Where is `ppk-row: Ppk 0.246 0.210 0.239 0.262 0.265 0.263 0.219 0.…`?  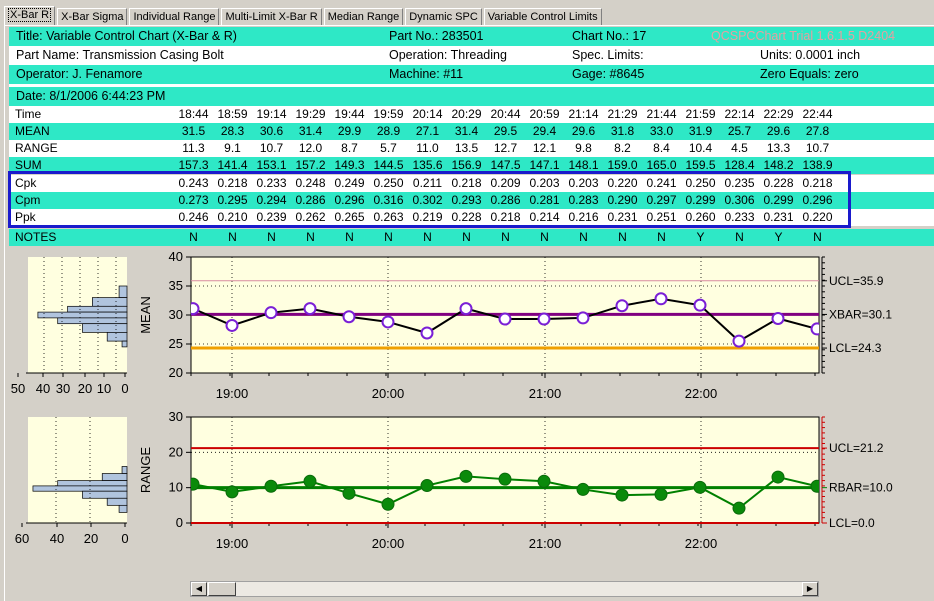 ppk-row: Ppk 0.246 0.210 0.239 0.262 0.265 0.263 0.219 0.… is located at coordinates (471, 217).